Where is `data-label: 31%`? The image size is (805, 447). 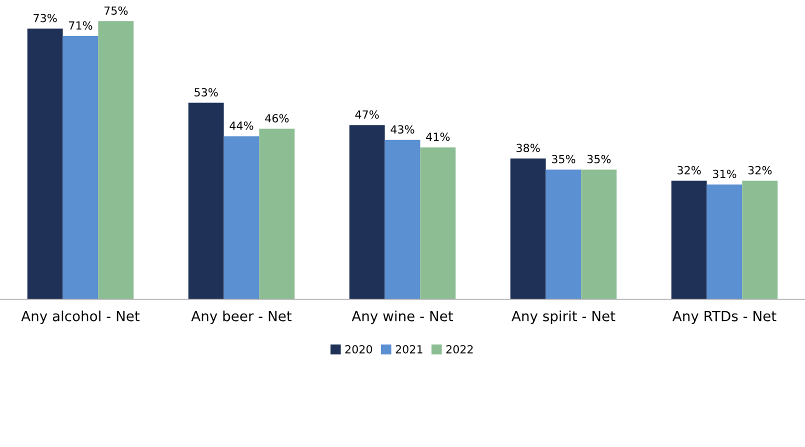
data-label: 31% is located at coordinates (724, 174).